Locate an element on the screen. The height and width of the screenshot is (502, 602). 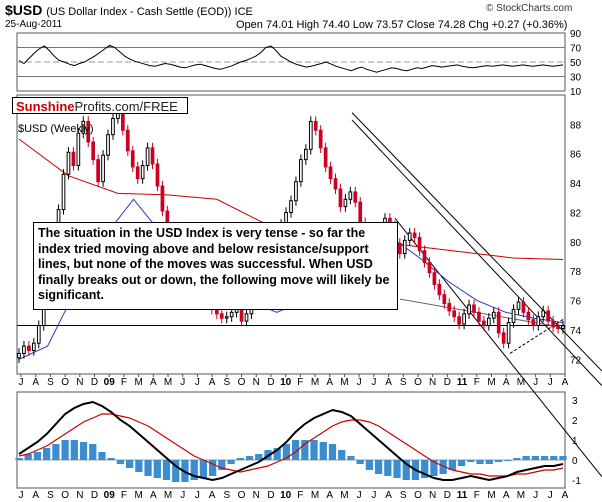
macd-tick-label: -1 is located at coordinates (576, 481).